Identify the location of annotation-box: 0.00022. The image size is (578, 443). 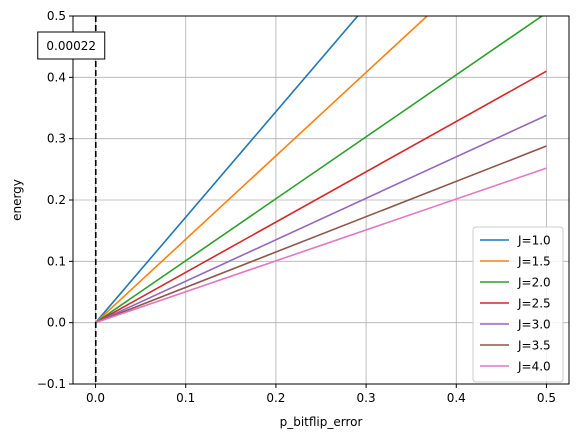
(71, 45).